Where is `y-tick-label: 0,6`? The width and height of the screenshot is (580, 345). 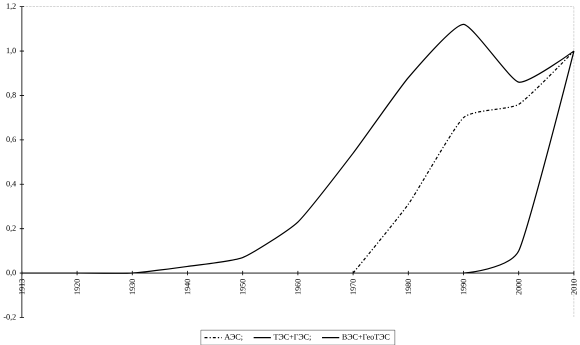
y-tick-label: 0,6 is located at coordinates (11, 140).